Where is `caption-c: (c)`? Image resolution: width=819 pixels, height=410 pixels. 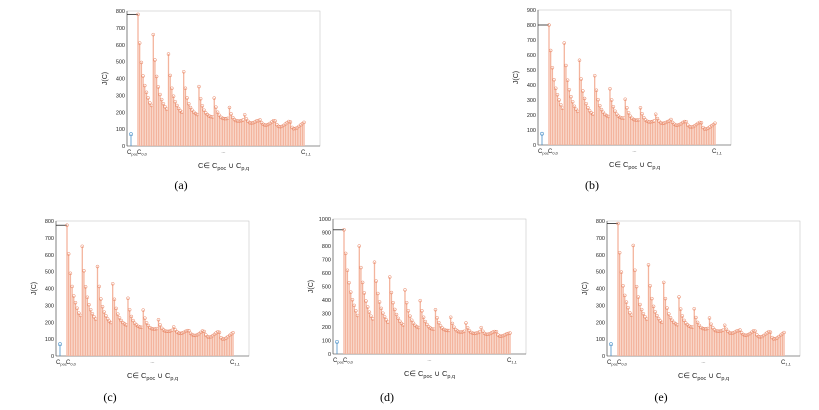 caption-c: (c) is located at coordinates (110, 397).